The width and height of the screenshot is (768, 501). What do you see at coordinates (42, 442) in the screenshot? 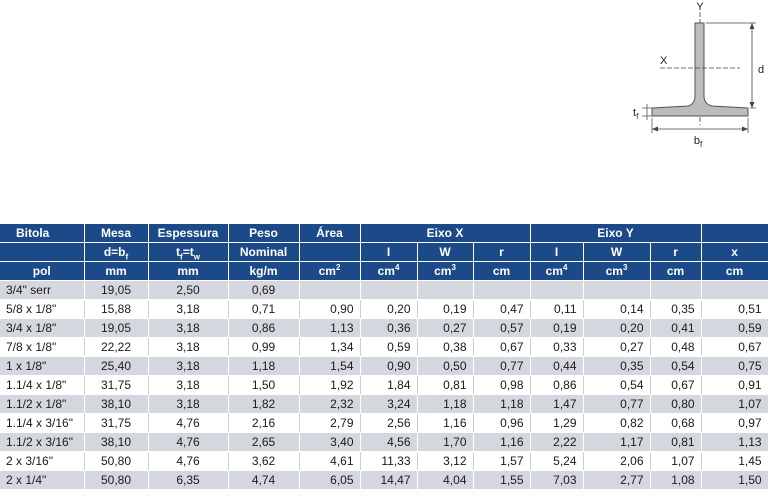
I see `cell-bitola: 1.1/2 x 3/16"` at bounding box center [42, 442].